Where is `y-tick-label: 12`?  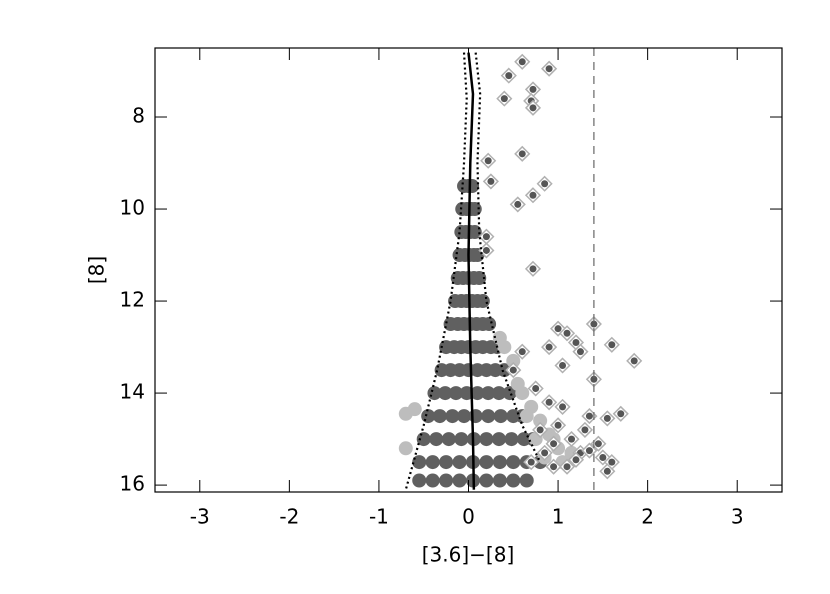 y-tick-label: 12 is located at coordinates (132, 300).